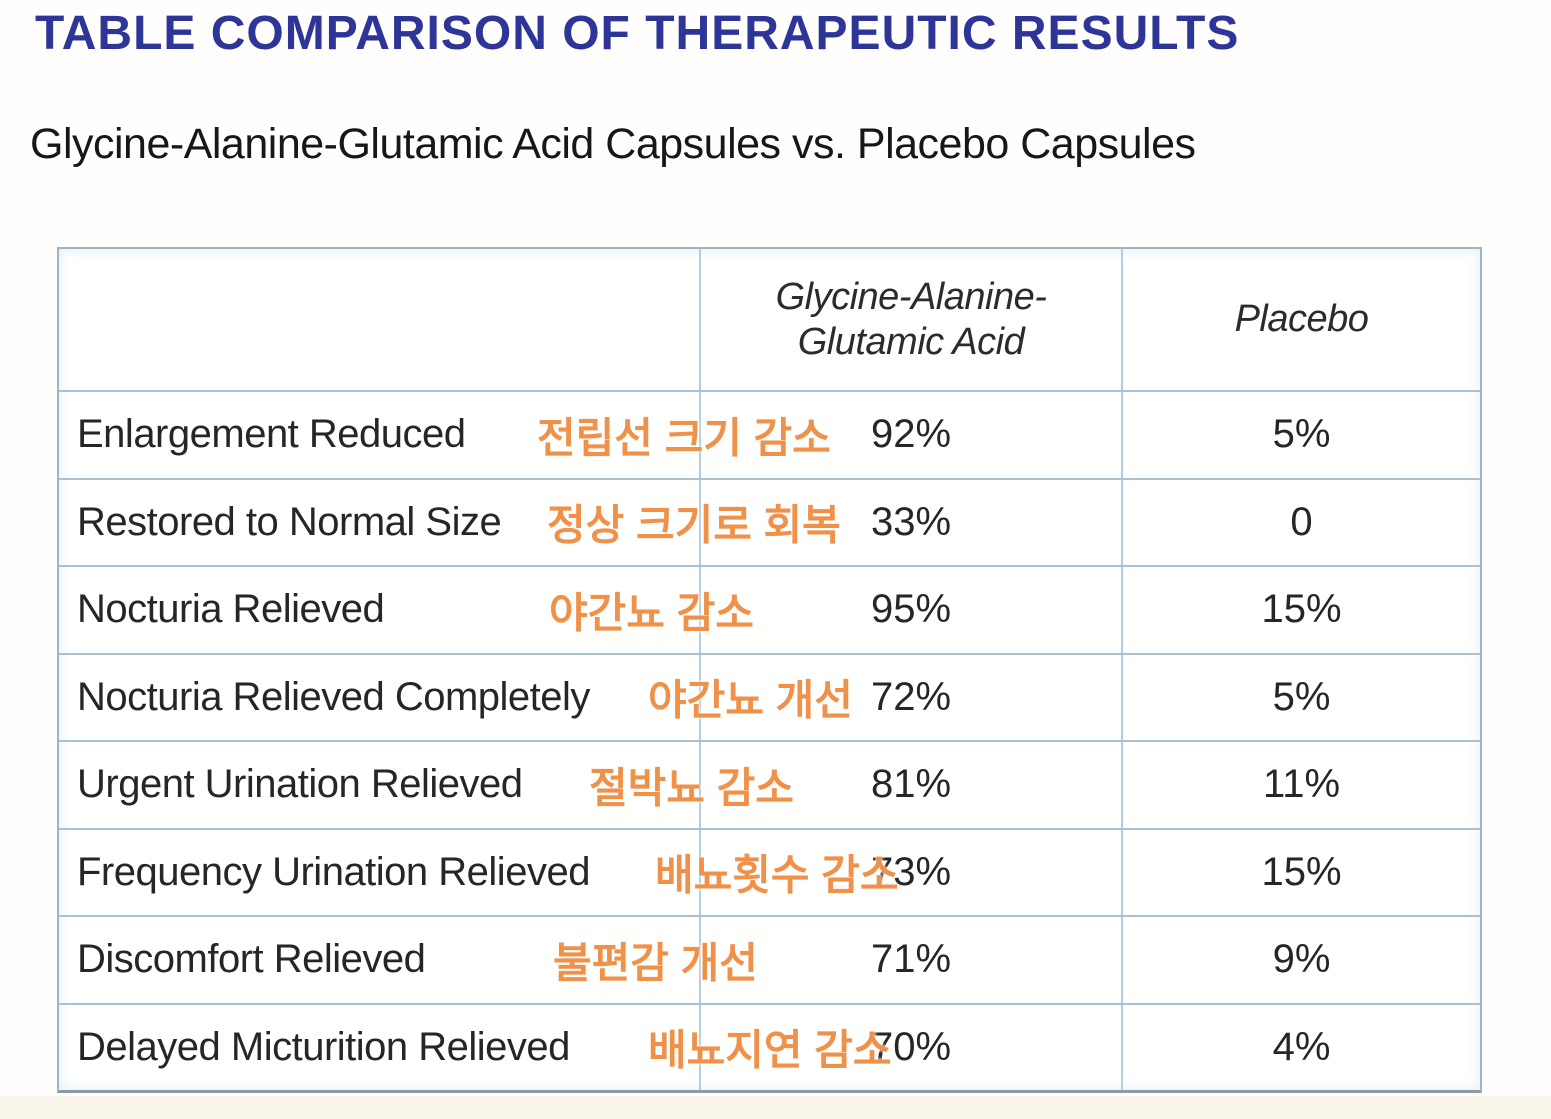 This screenshot has width=1551, height=1119. I want to click on korean-annotation: 배뇨지연 감소, so click(770, 1050).